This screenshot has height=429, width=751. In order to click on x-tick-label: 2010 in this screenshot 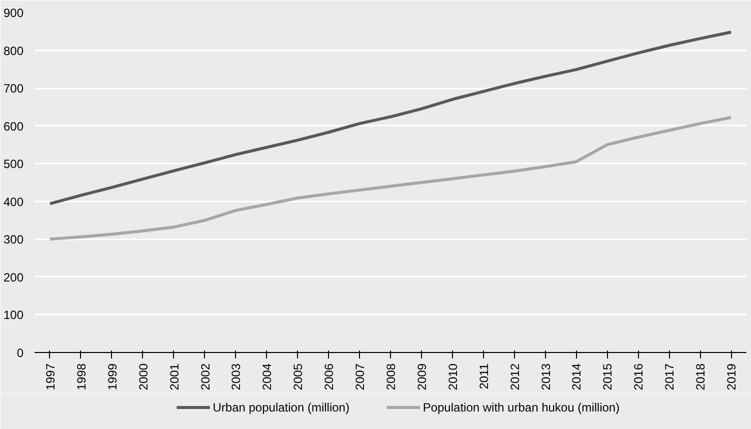, I will do `click(453, 376)`.